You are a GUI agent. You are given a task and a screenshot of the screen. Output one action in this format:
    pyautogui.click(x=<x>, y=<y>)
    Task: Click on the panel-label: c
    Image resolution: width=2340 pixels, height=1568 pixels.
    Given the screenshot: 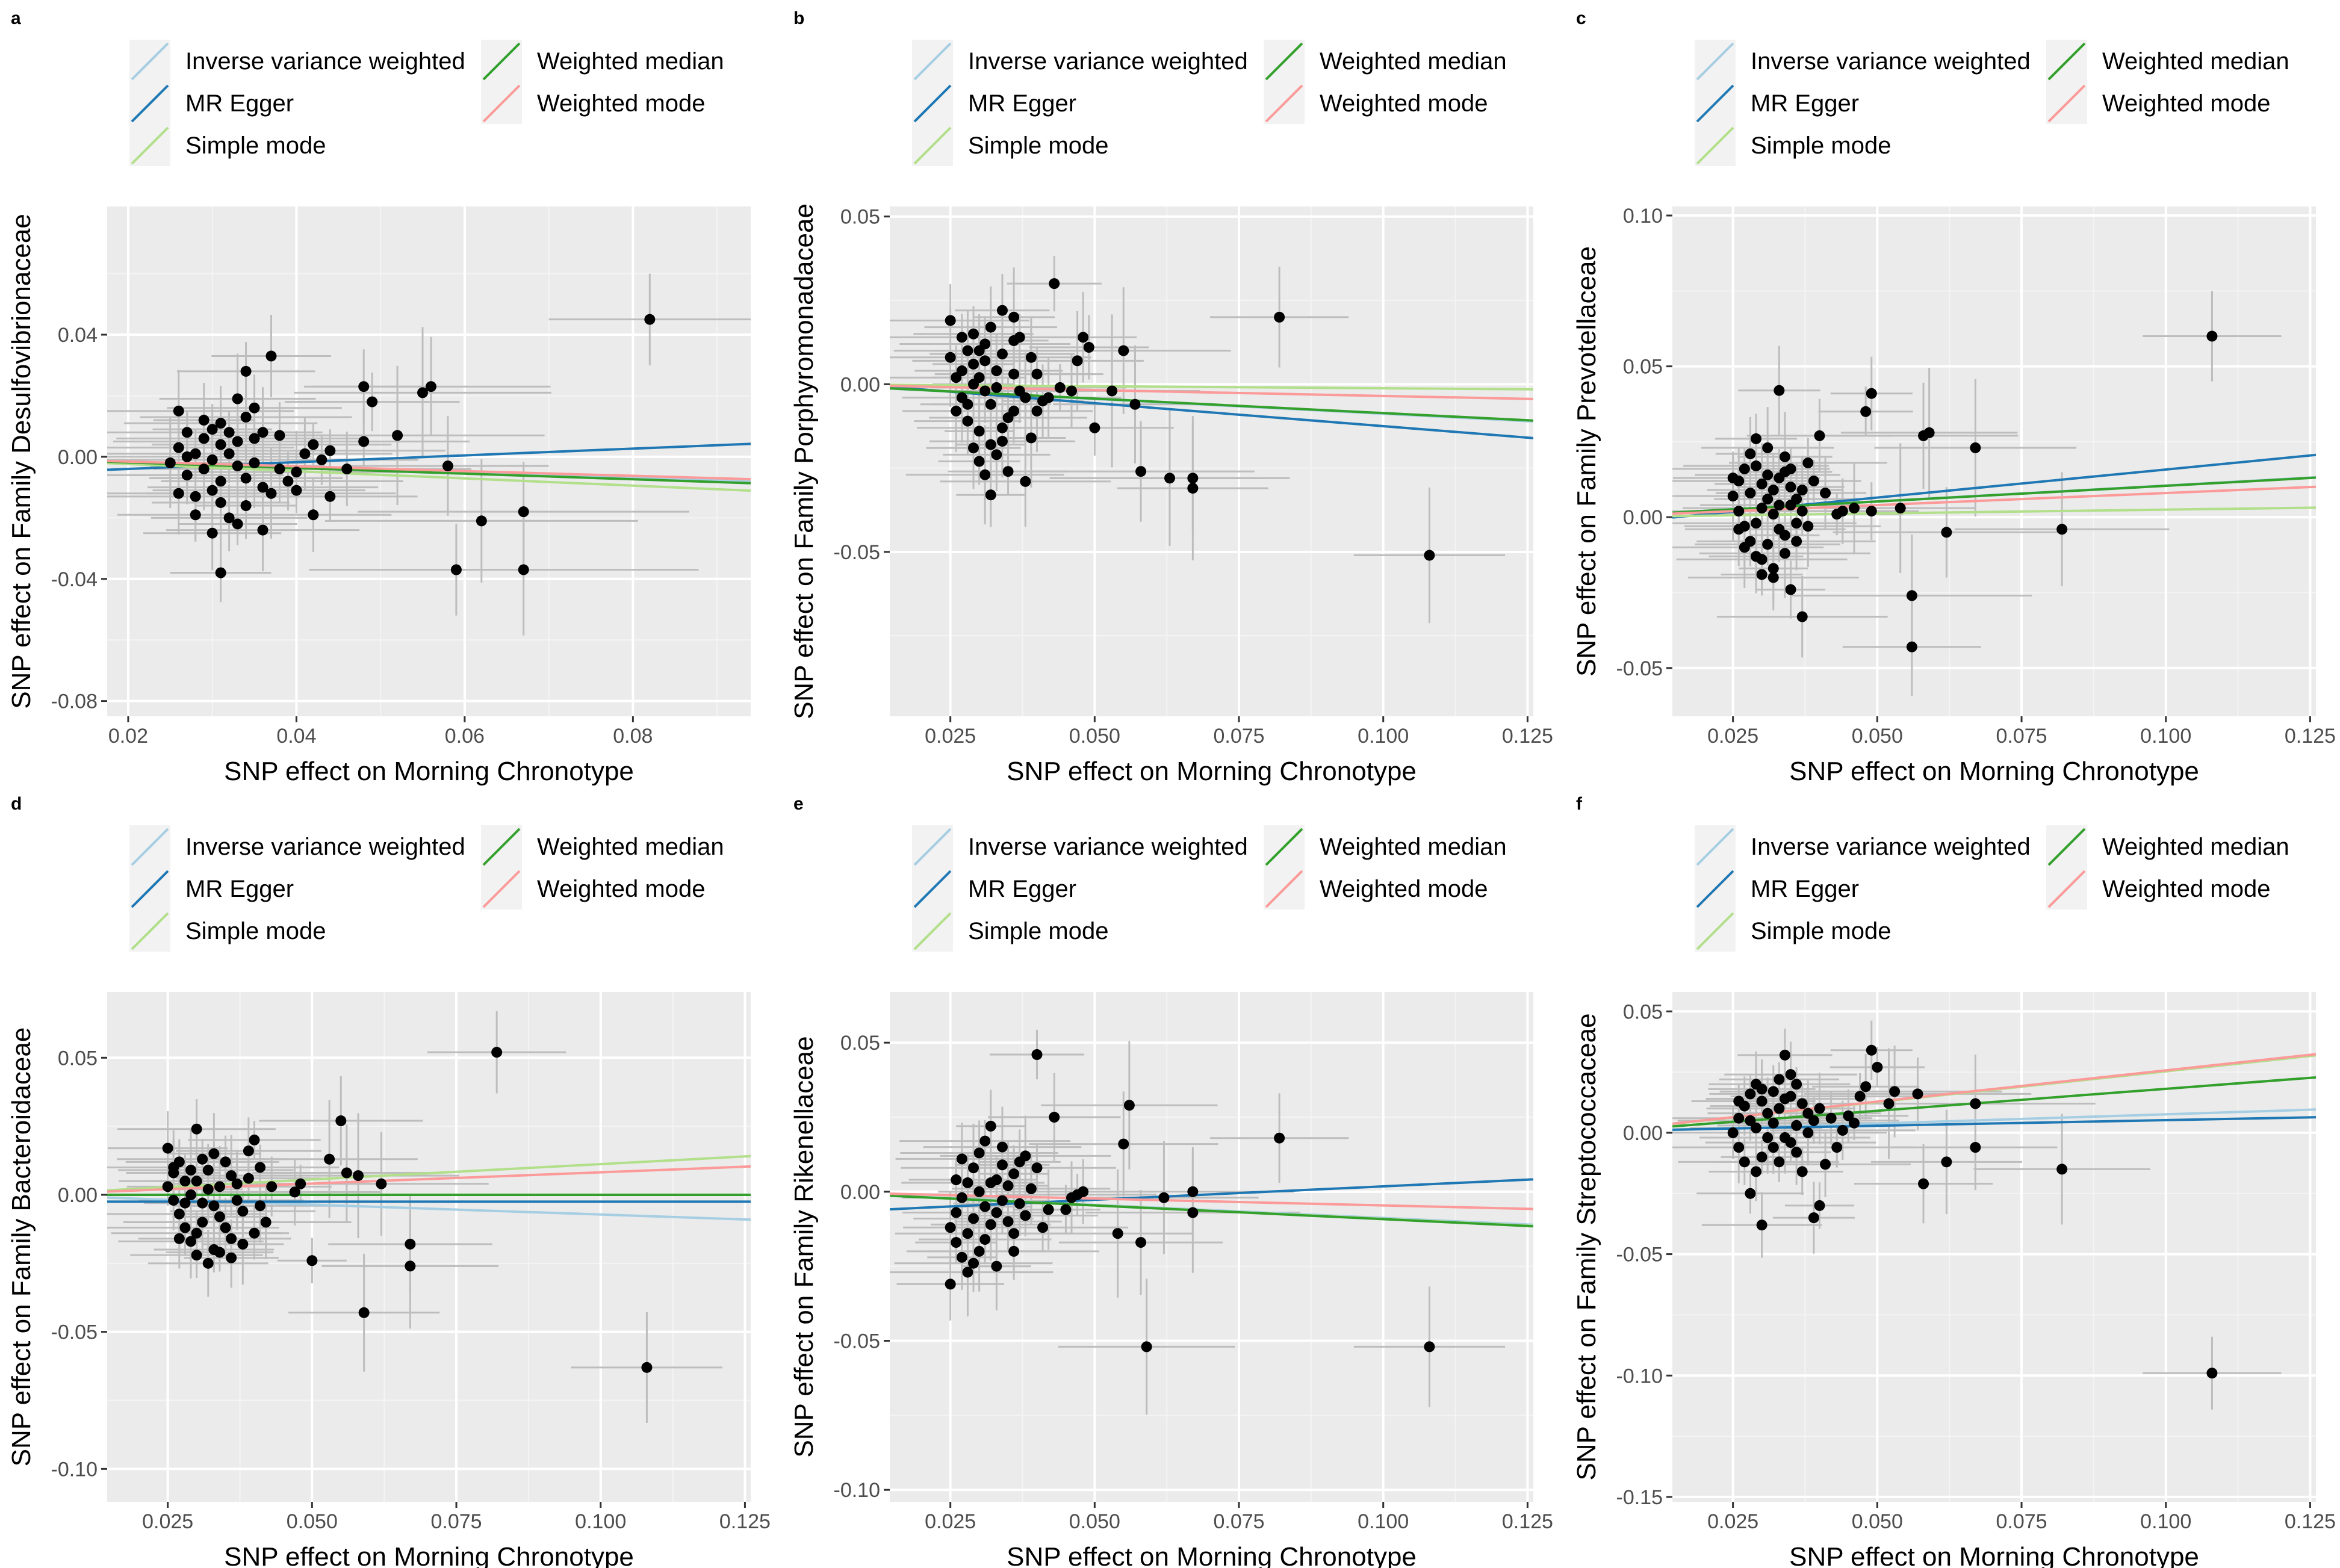 What is the action you would take?
    pyautogui.click(x=1581, y=18)
    